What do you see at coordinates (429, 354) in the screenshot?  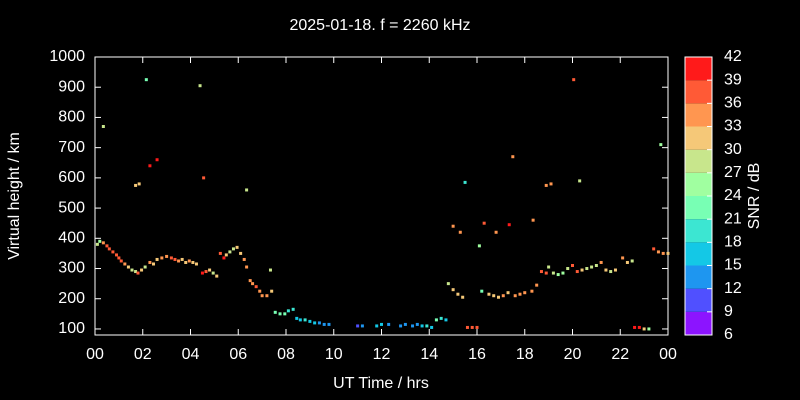 I see `x-tick-label: 14` at bounding box center [429, 354].